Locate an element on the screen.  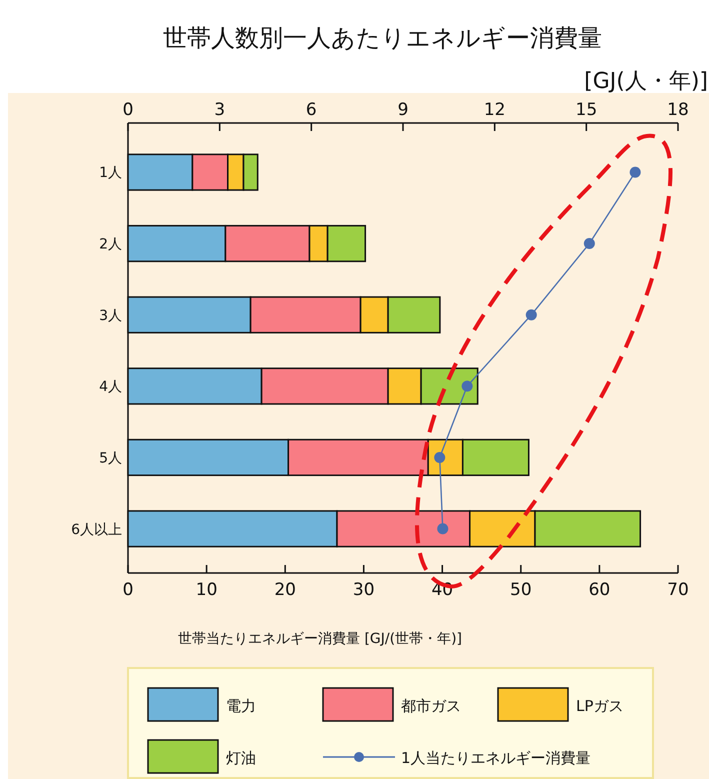
x-tick-label: 70 is located at coordinates (678, 590).